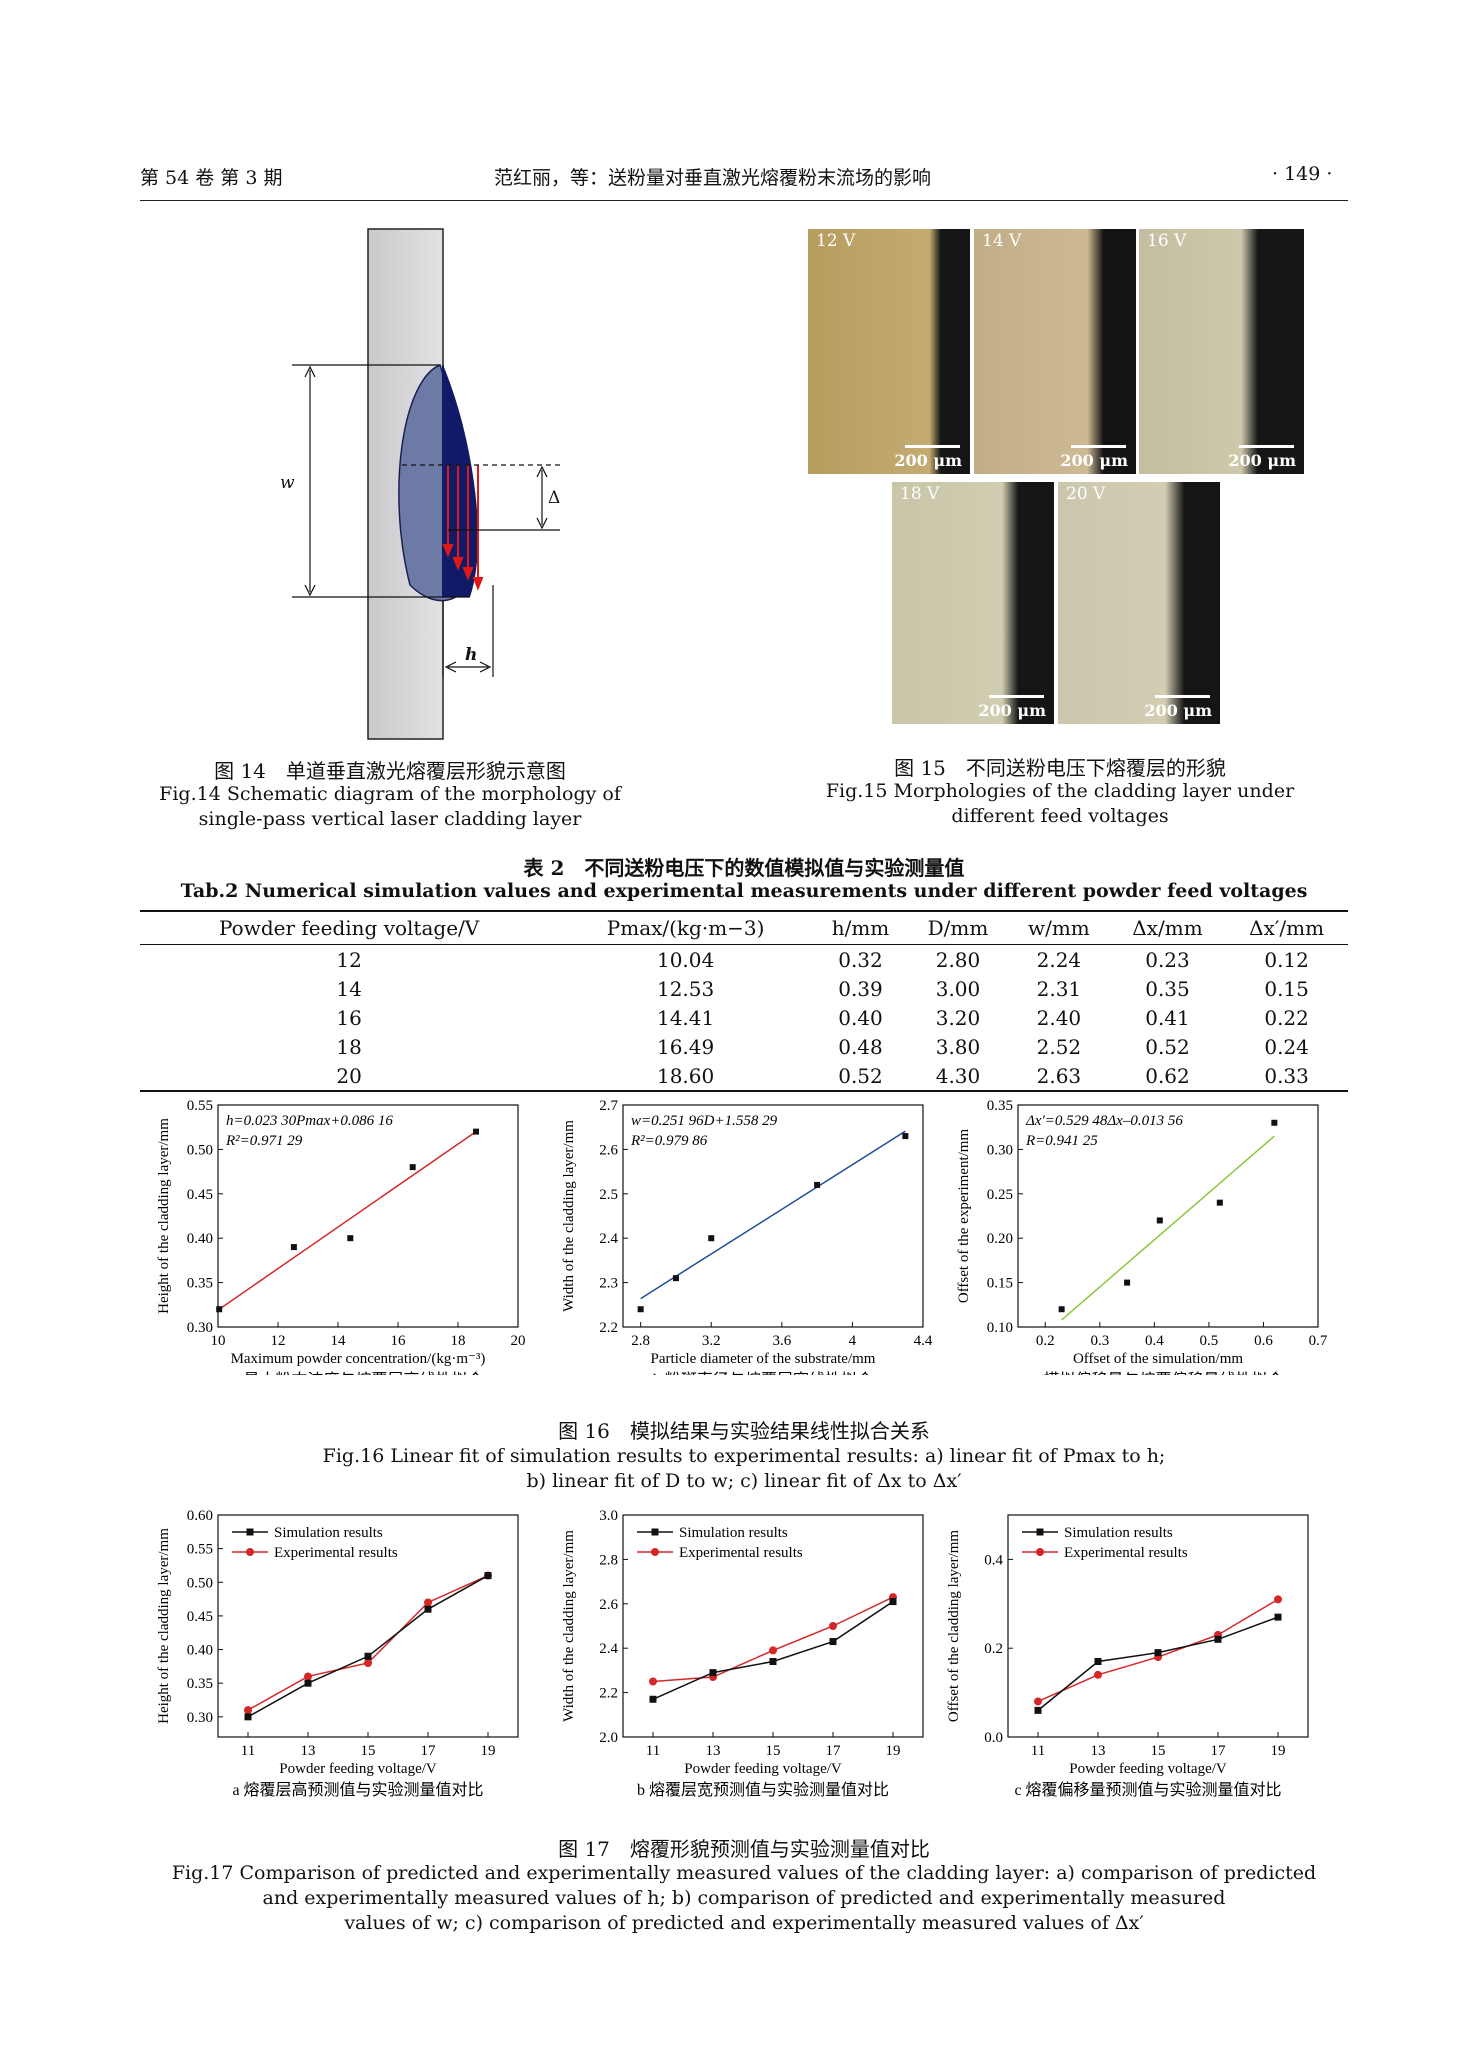 The image size is (1468, 2061). What do you see at coordinates (349, 988) in the screenshot?
I see `table-cell: 14` at bounding box center [349, 988].